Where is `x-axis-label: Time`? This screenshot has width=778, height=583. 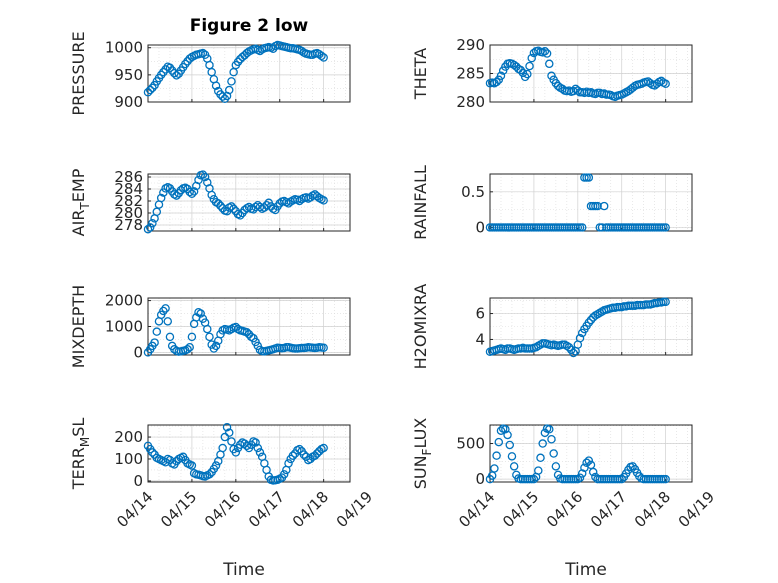 x-axis-label: Time is located at coordinates (243, 570).